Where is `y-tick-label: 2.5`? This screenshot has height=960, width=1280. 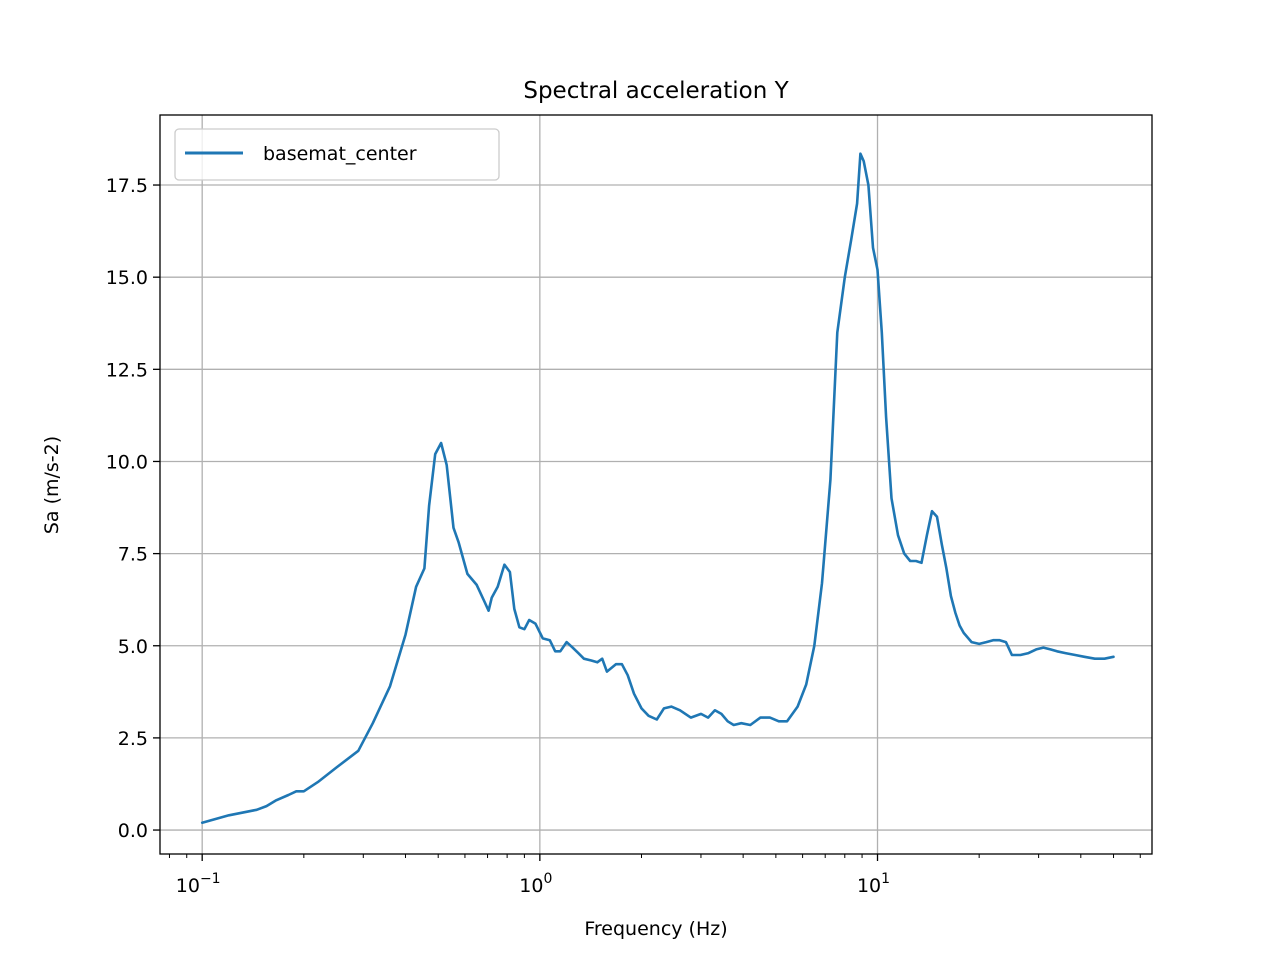
y-tick-label: 2.5 is located at coordinates (133, 739).